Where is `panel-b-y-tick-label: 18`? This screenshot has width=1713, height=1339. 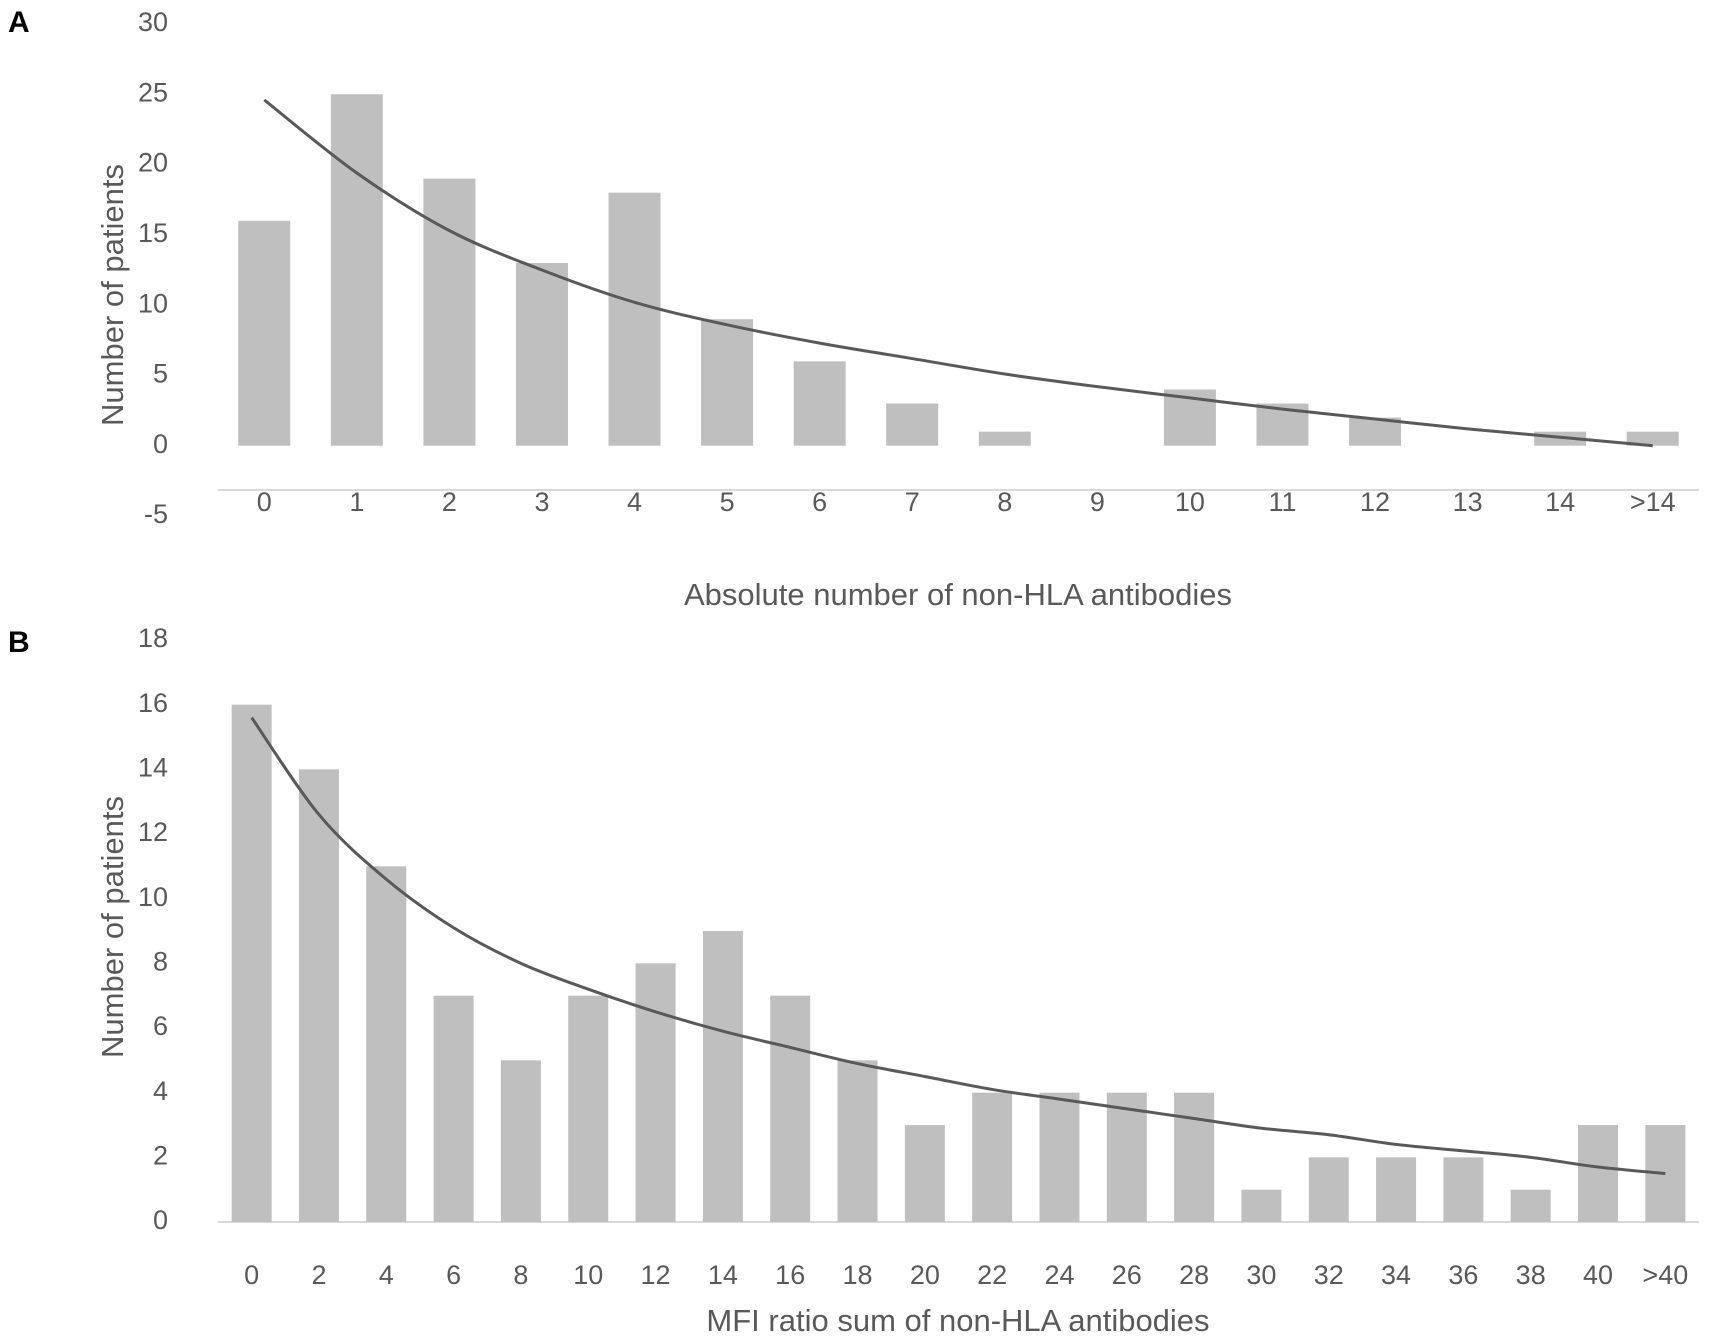 panel-b-y-tick-label: 18 is located at coordinates (153, 638).